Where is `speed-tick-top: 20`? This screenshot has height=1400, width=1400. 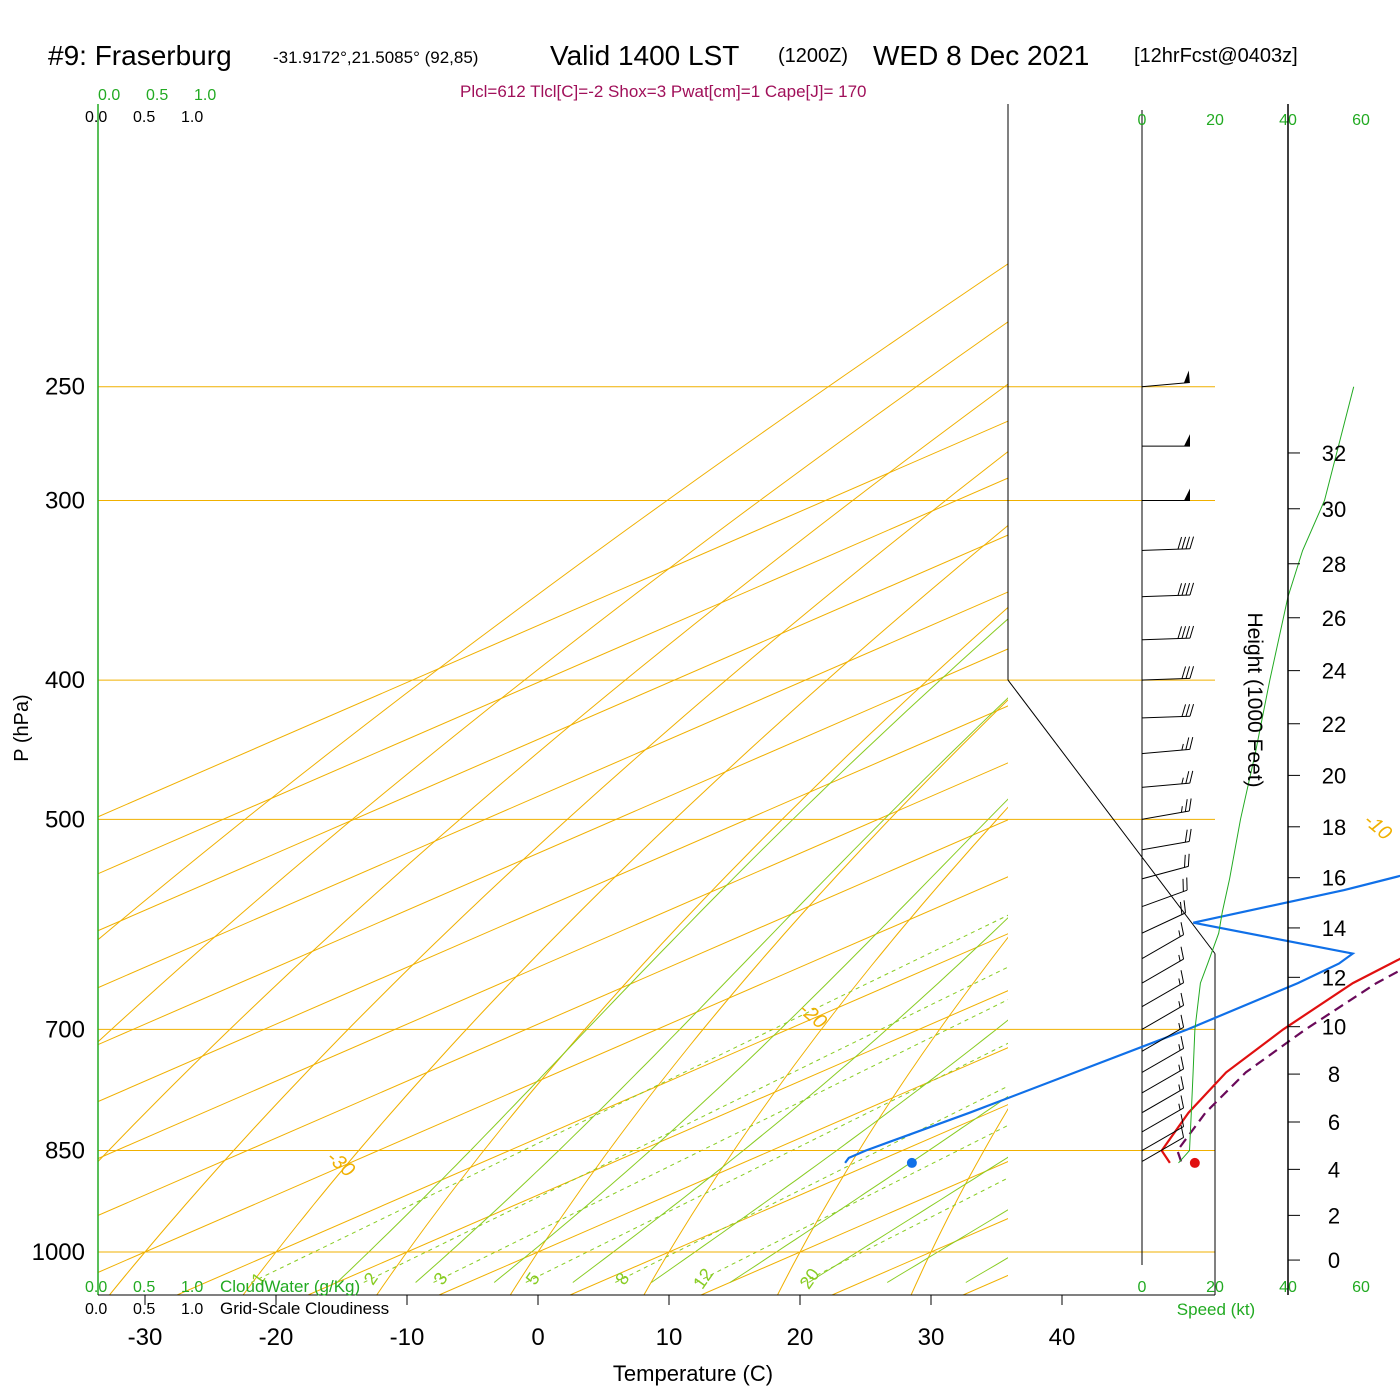 speed-tick-top: 20 is located at coordinates (1215, 120).